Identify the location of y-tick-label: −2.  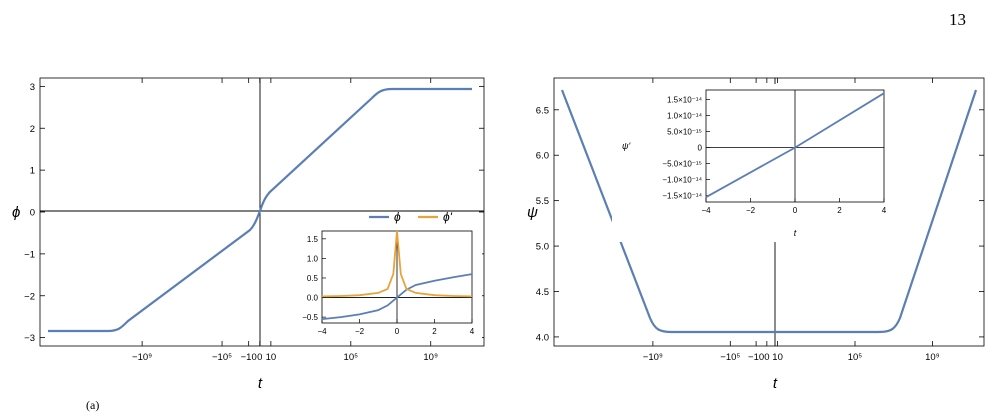
(29, 296).